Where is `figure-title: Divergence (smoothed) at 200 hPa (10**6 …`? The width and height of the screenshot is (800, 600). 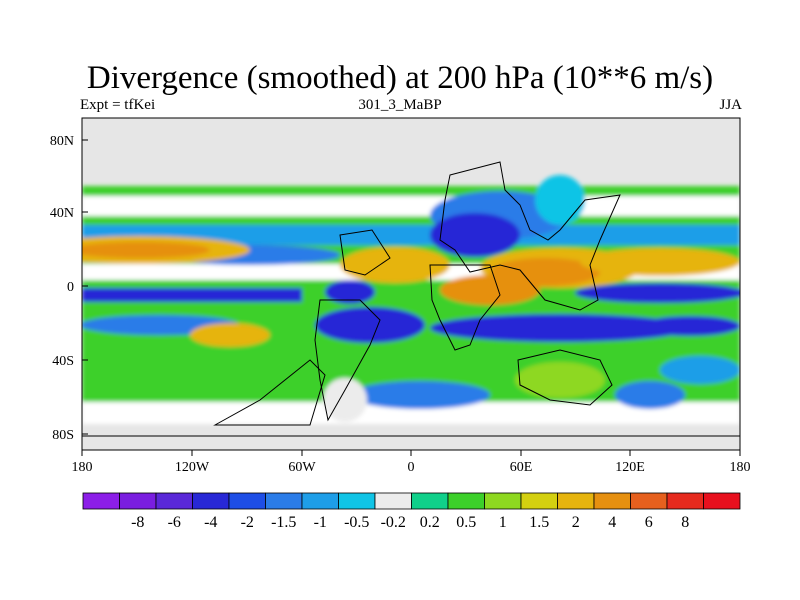 figure-title: Divergence (smoothed) at 200 hPa (10**6 … is located at coordinates (400, 78).